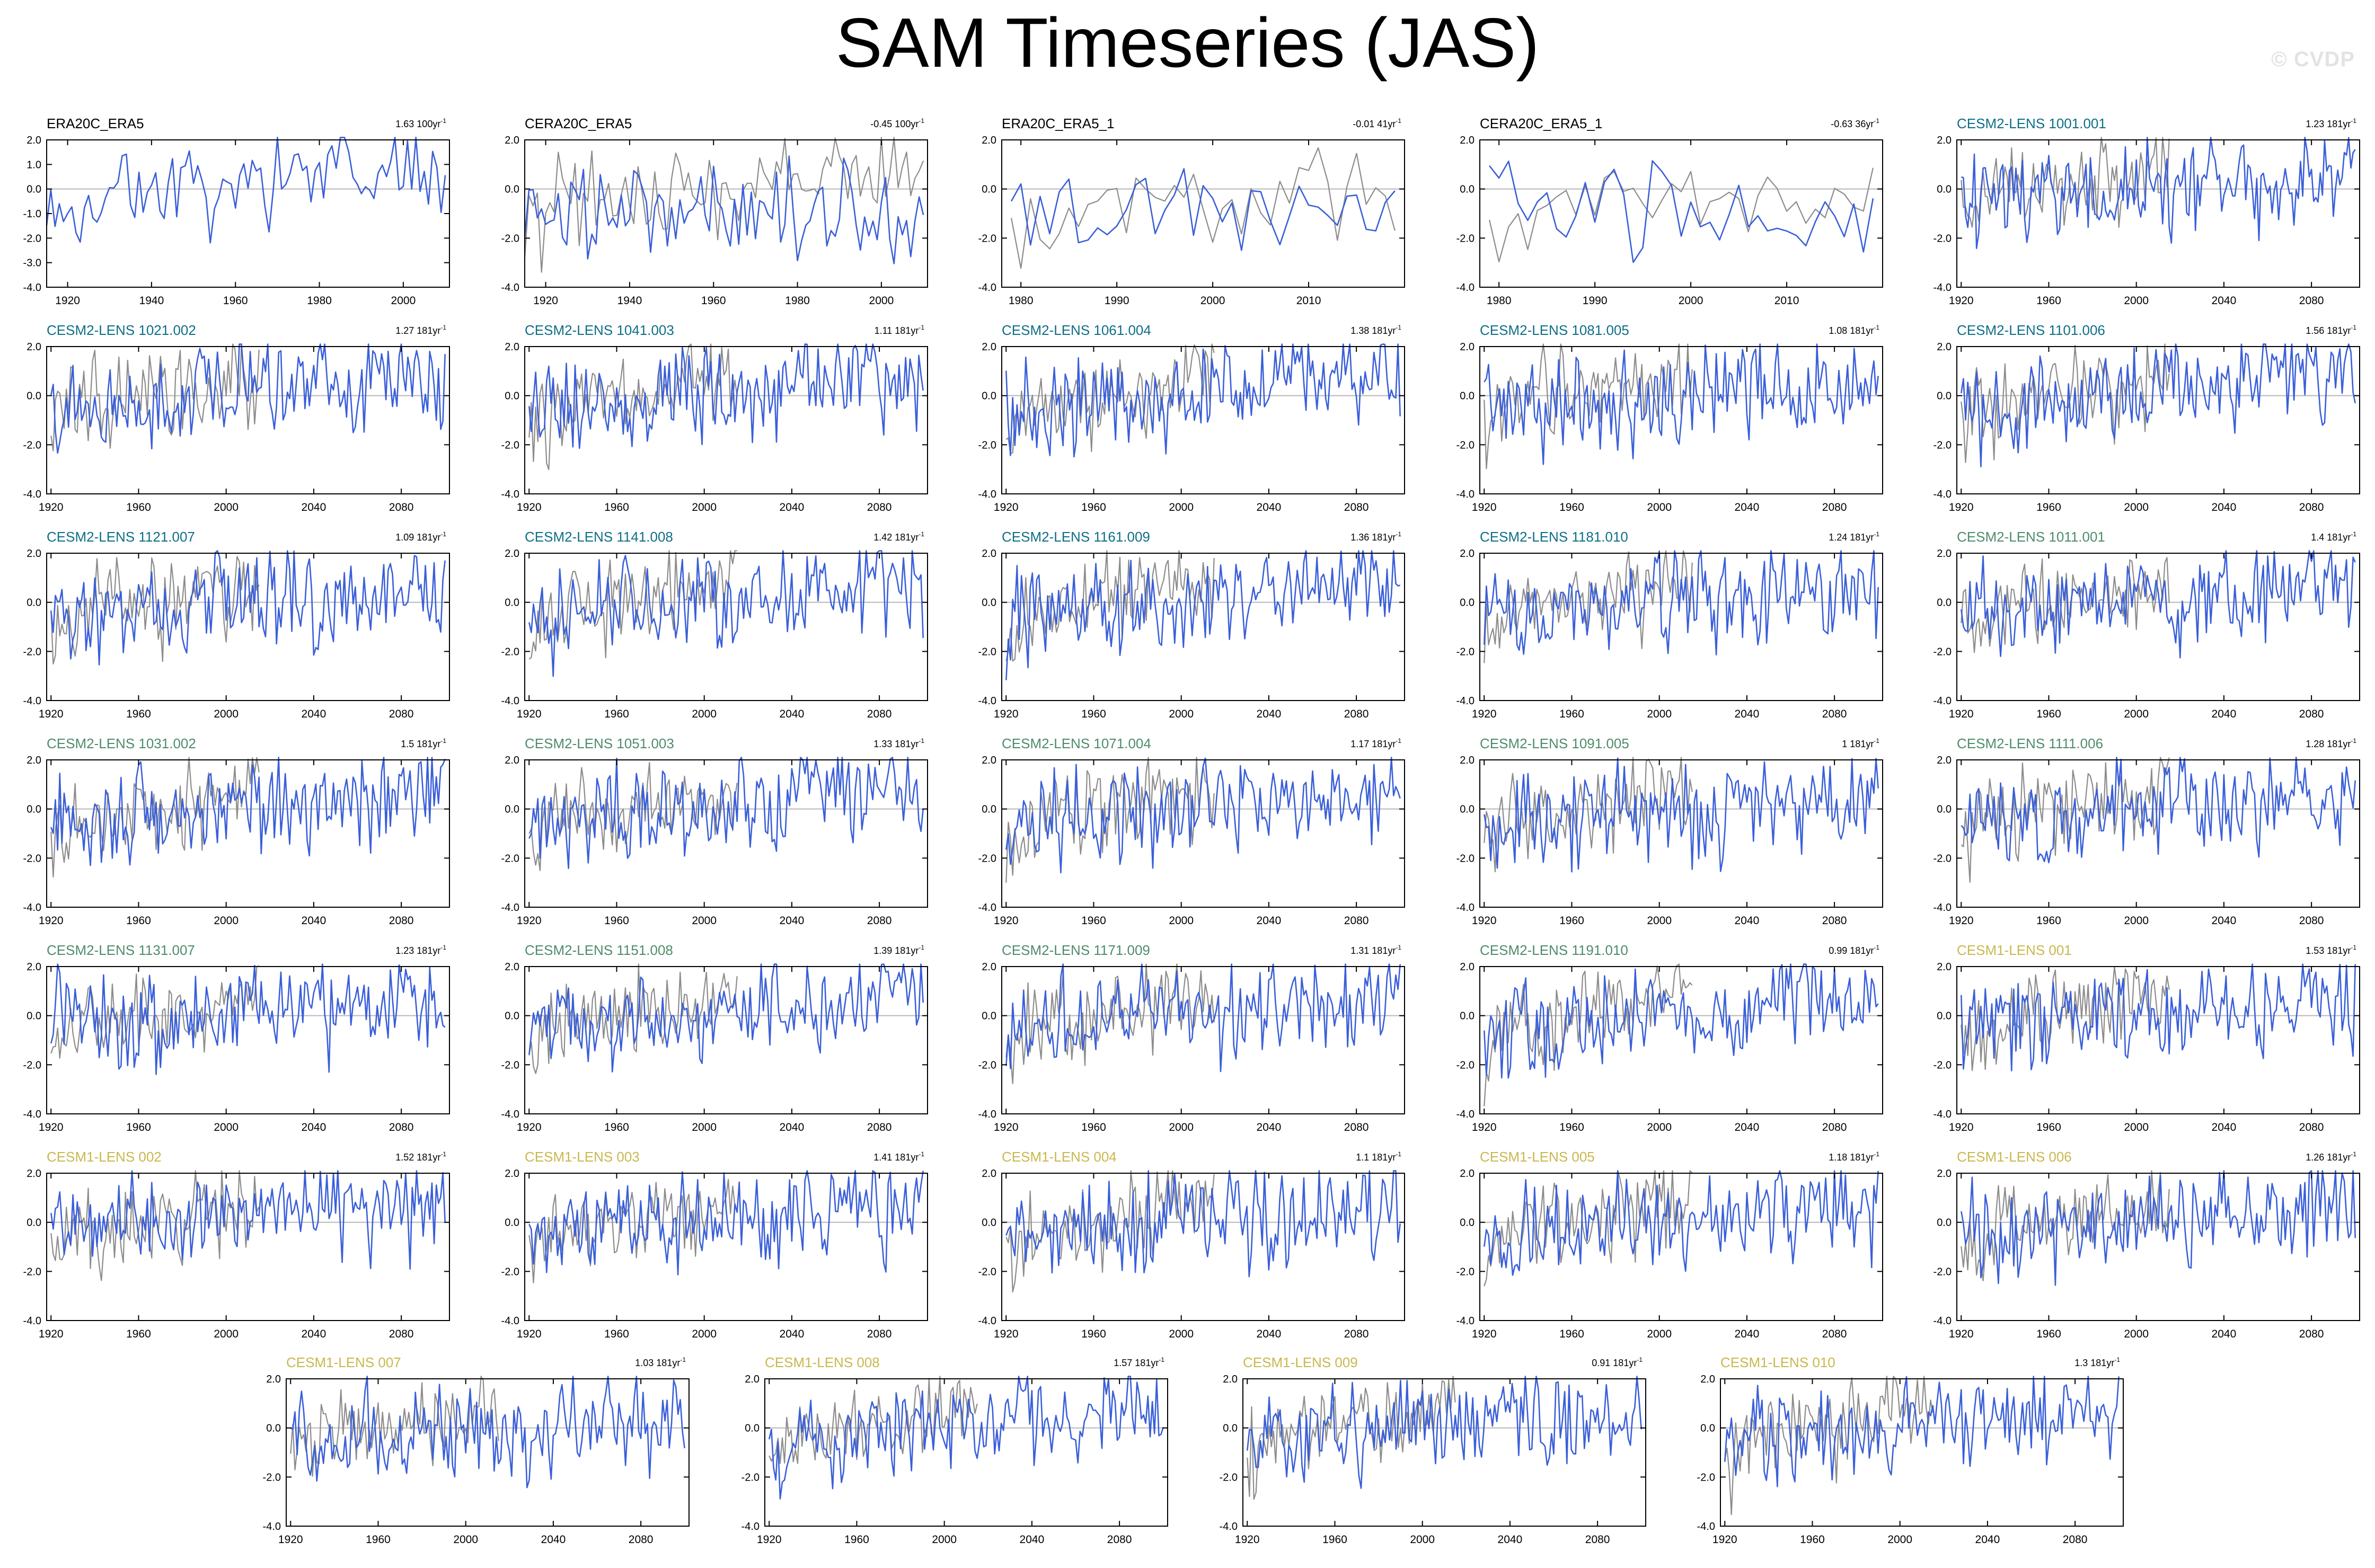 Image resolution: width=2375 pixels, height=1568 pixels. What do you see at coordinates (630, 301) in the screenshot?
I see `x-tick-label: 1940` at bounding box center [630, 301].